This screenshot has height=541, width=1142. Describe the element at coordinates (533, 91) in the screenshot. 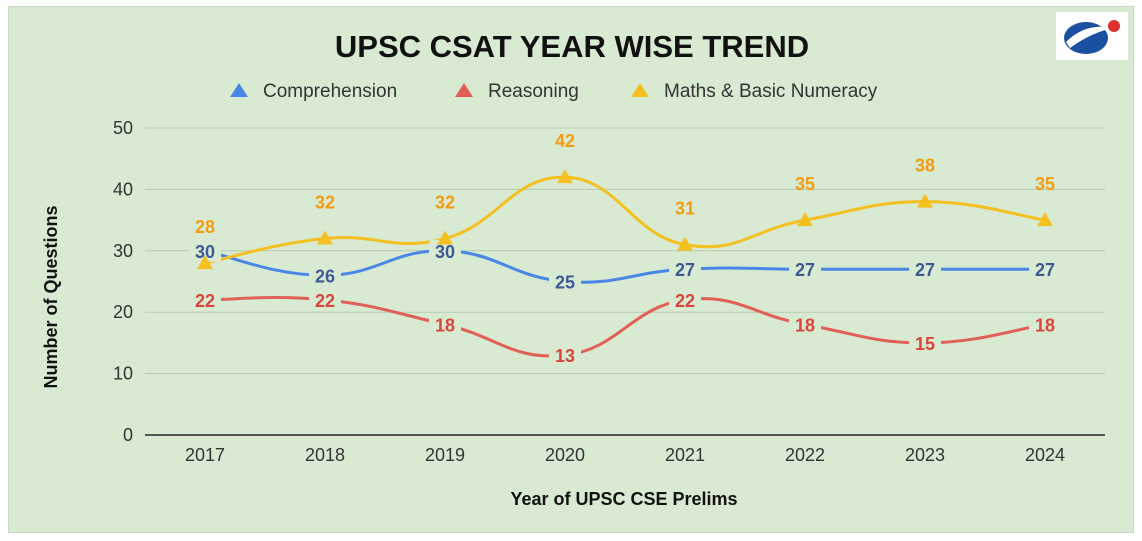

I see `legend-label: Reasoning` at that location.